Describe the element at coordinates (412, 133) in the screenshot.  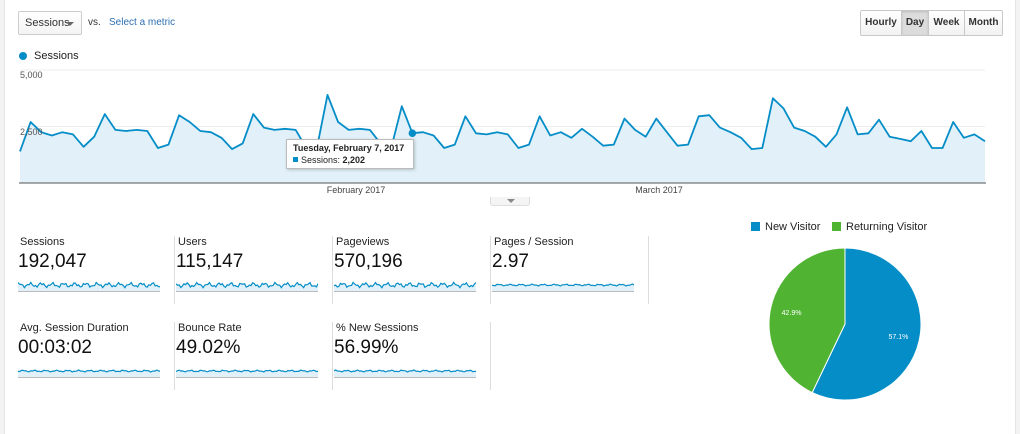
I see `hover-point` at that location.